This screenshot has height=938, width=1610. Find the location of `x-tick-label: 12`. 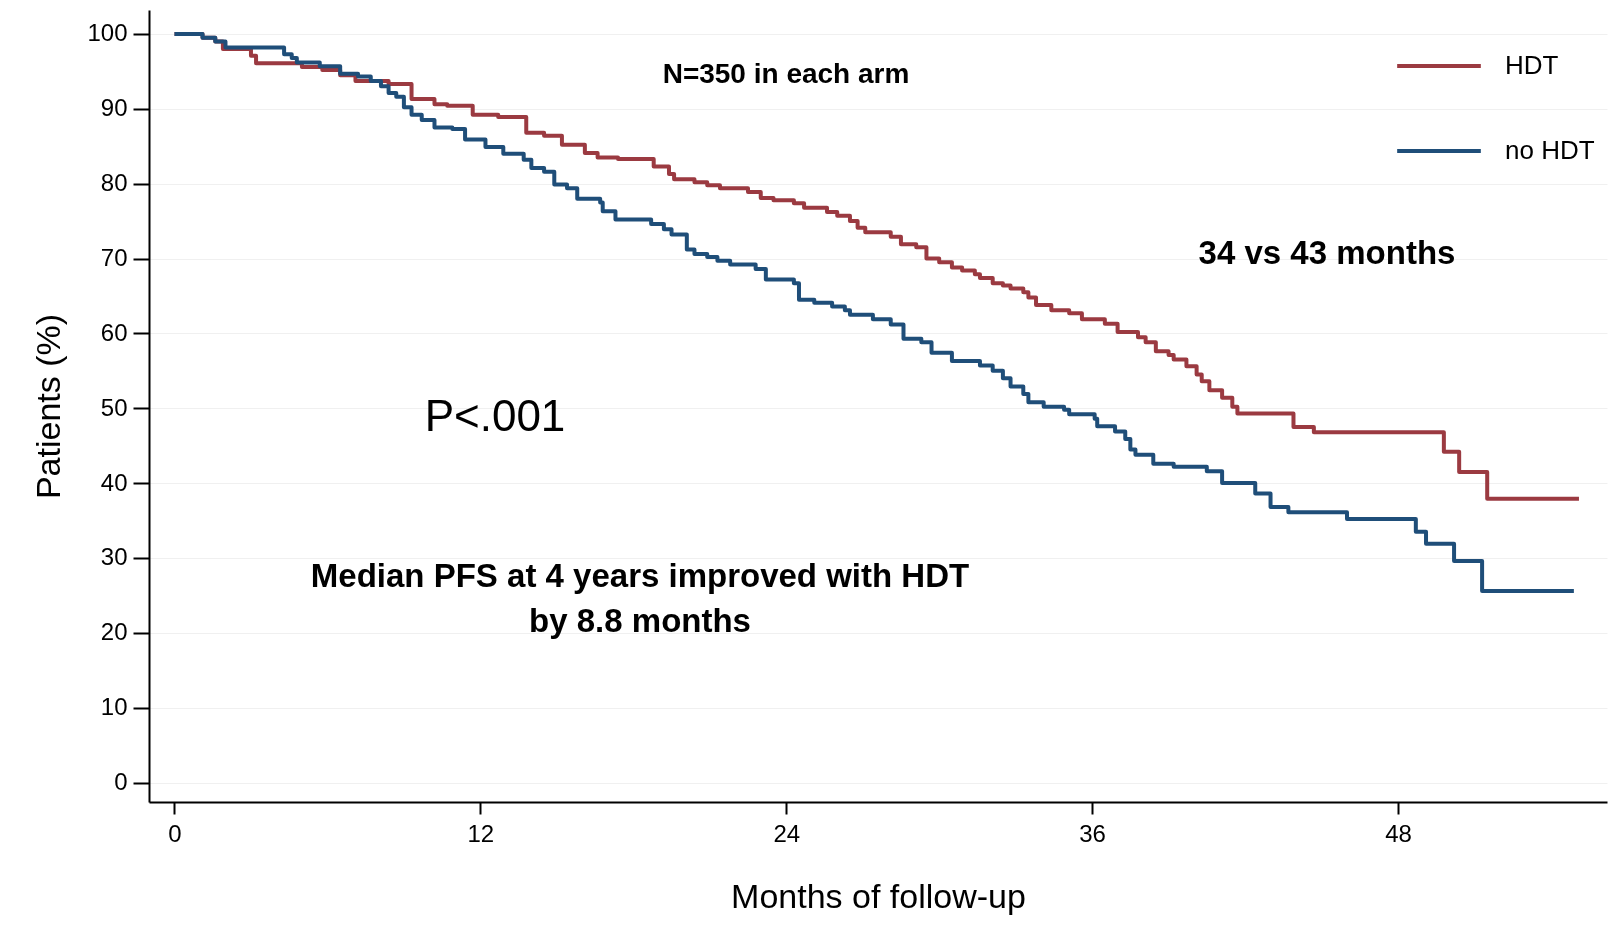

x-tick-label: 12 is located at coordinates (481, 833).